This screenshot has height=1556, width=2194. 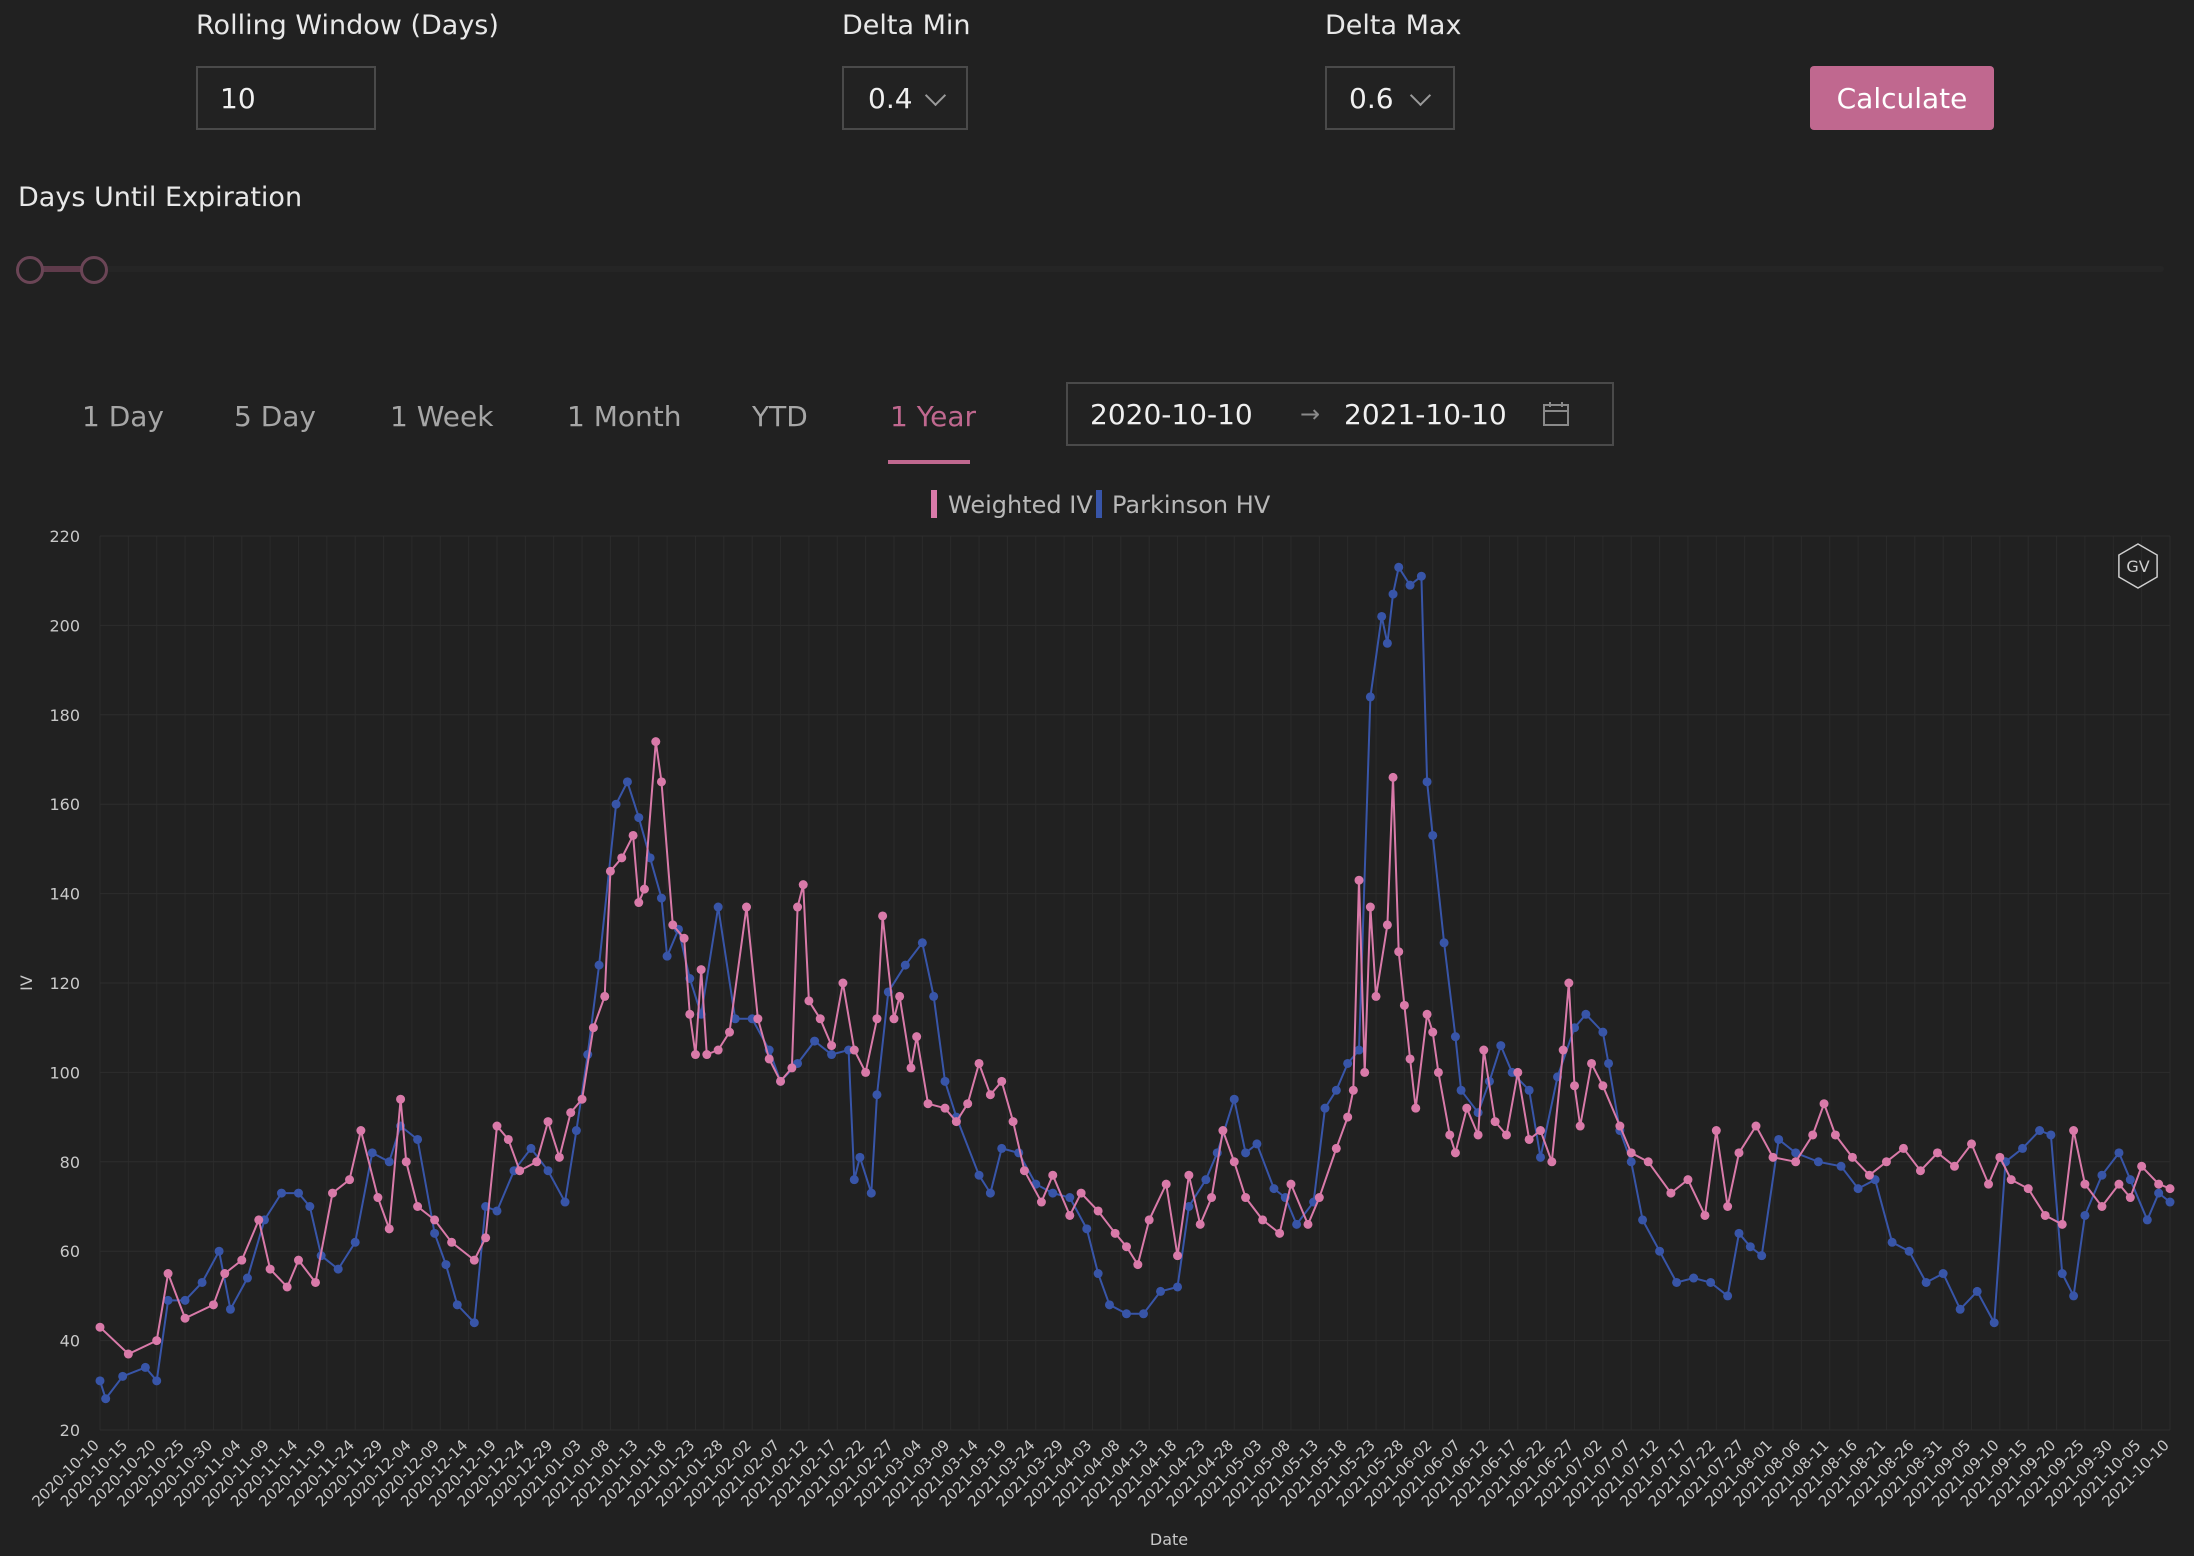 I want to click on tab-1-month: 1 Month, so click(x=624, y=416).